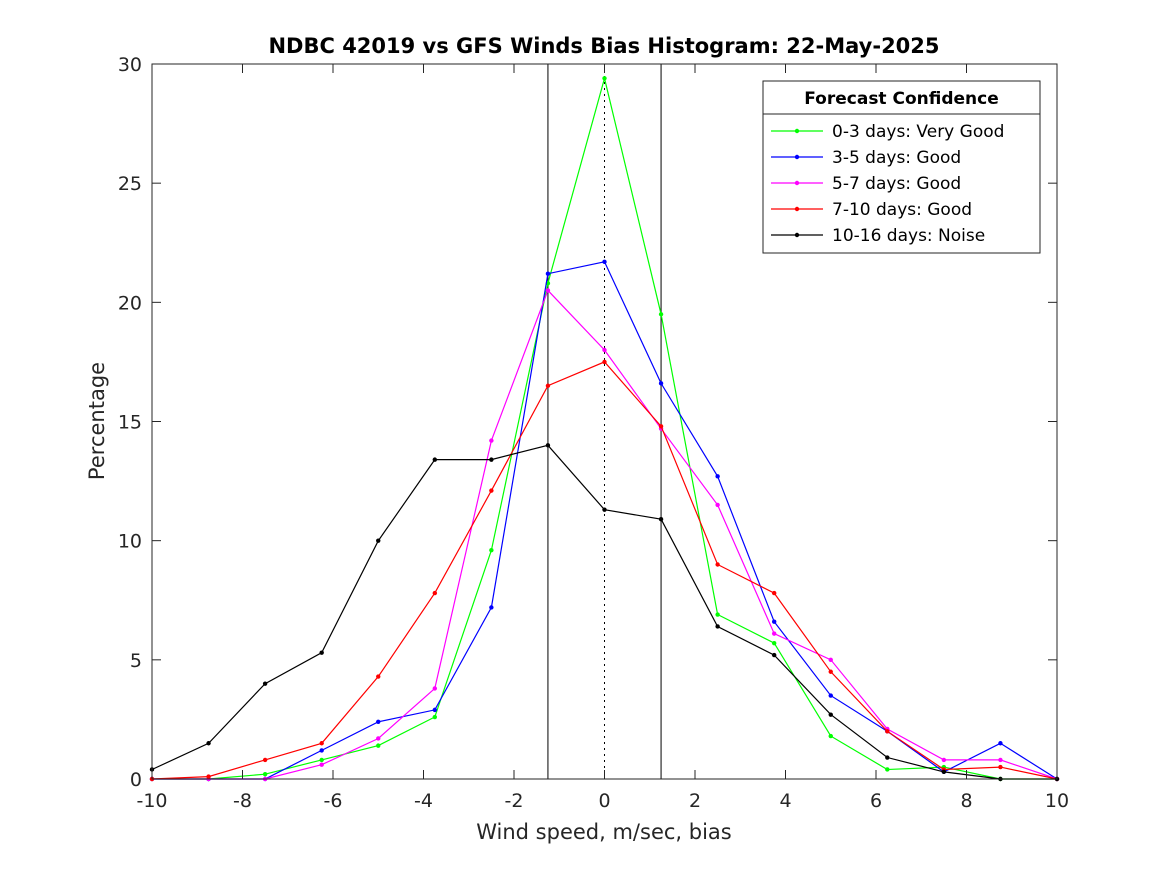 The width and height of the screenshot is (1167, 875). Describe the element at coordinates (902, 210) in the screenshot. I see `legend-label: 7-10 days: Good` at that location.